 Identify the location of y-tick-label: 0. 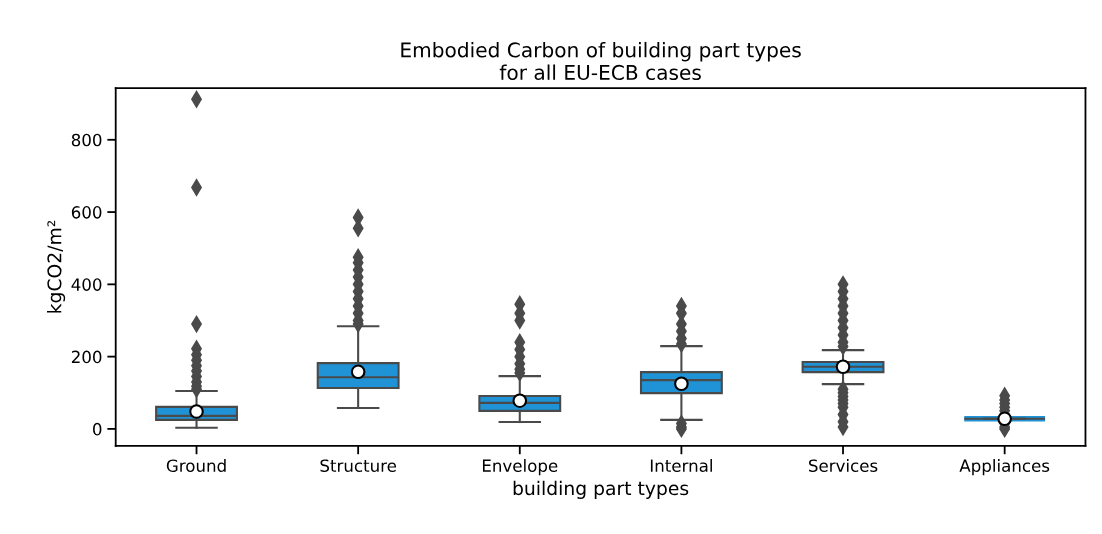
(97, 429).